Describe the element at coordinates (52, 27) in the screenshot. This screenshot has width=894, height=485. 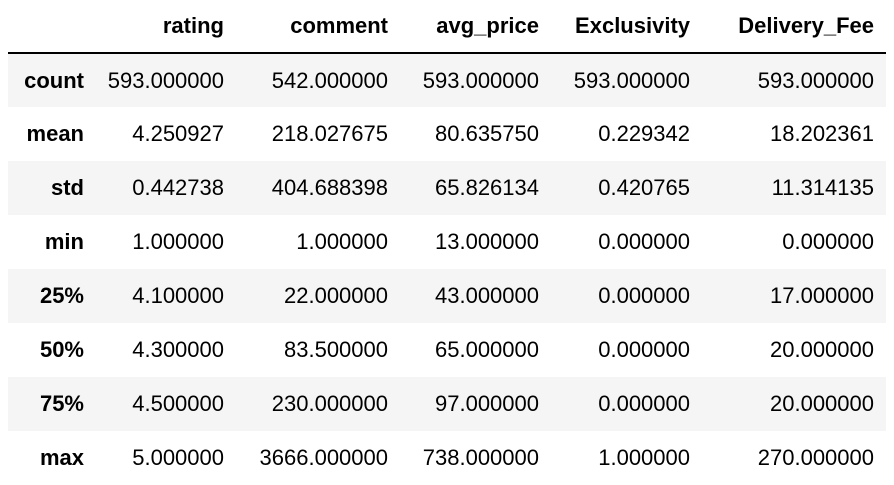
I see `column-header-index` at that location.